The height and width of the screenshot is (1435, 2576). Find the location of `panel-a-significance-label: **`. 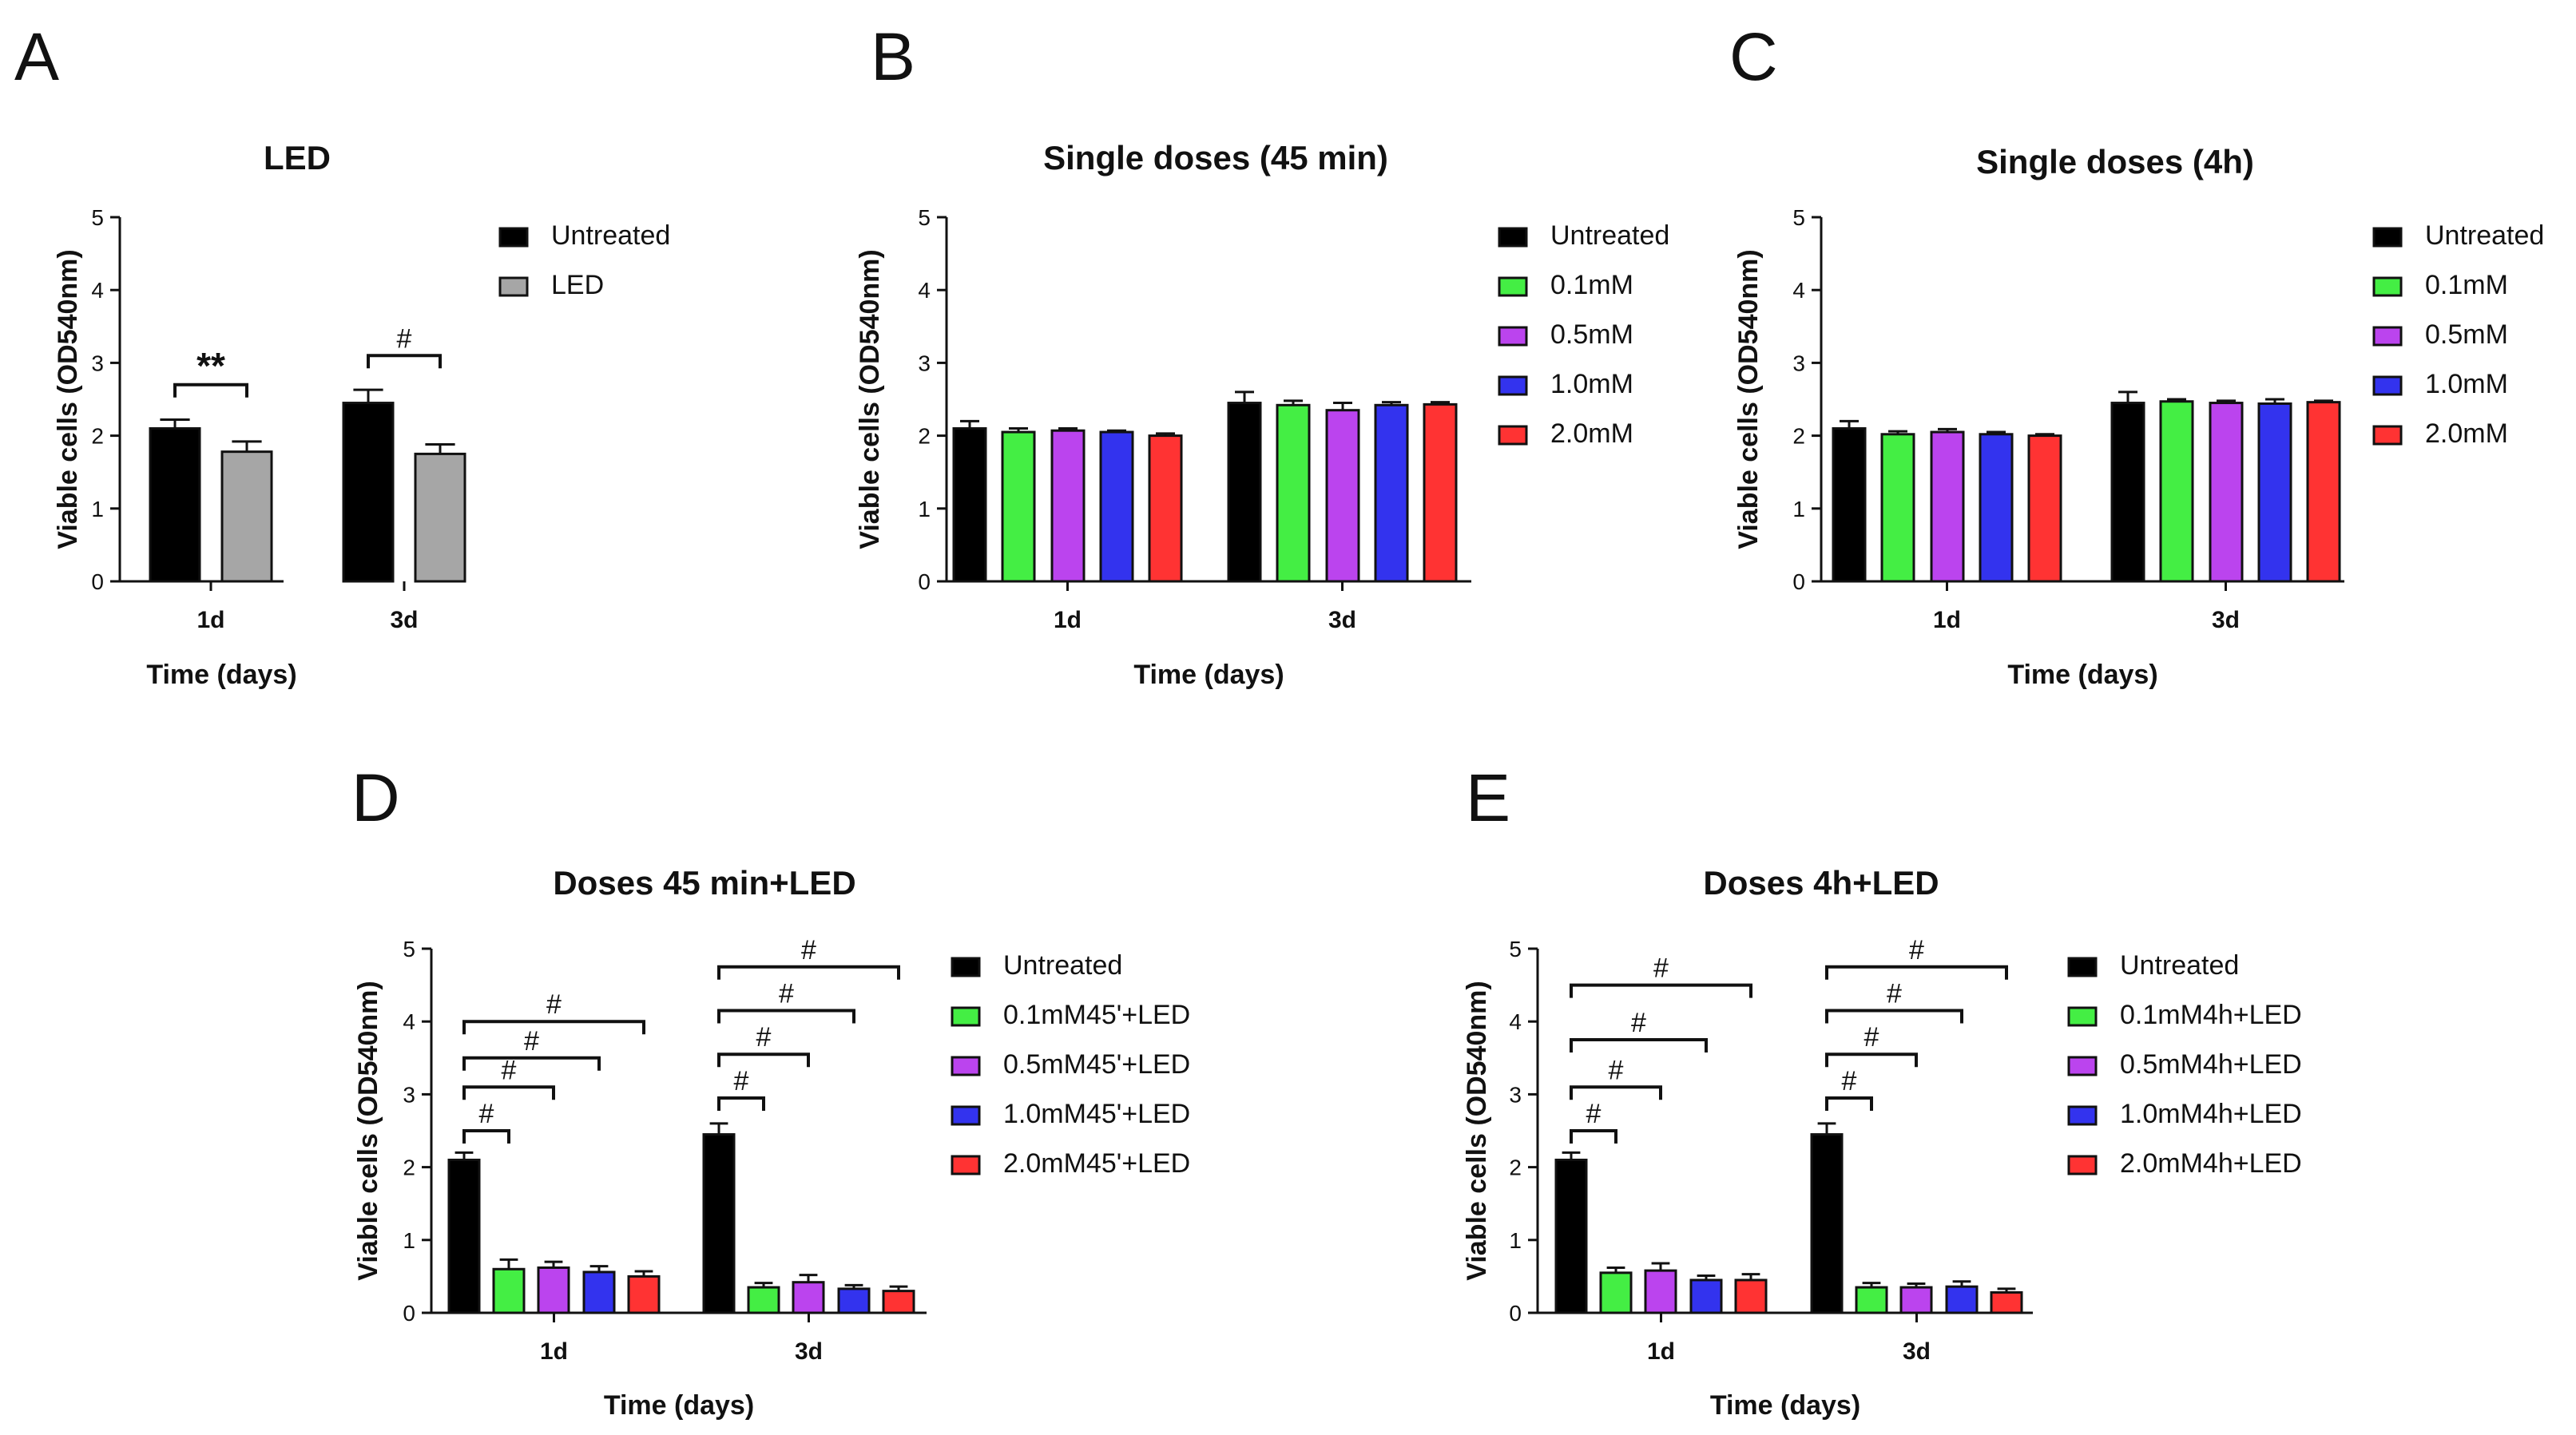

panel-a-significance-label: ** is located at coordinates (210, 365).